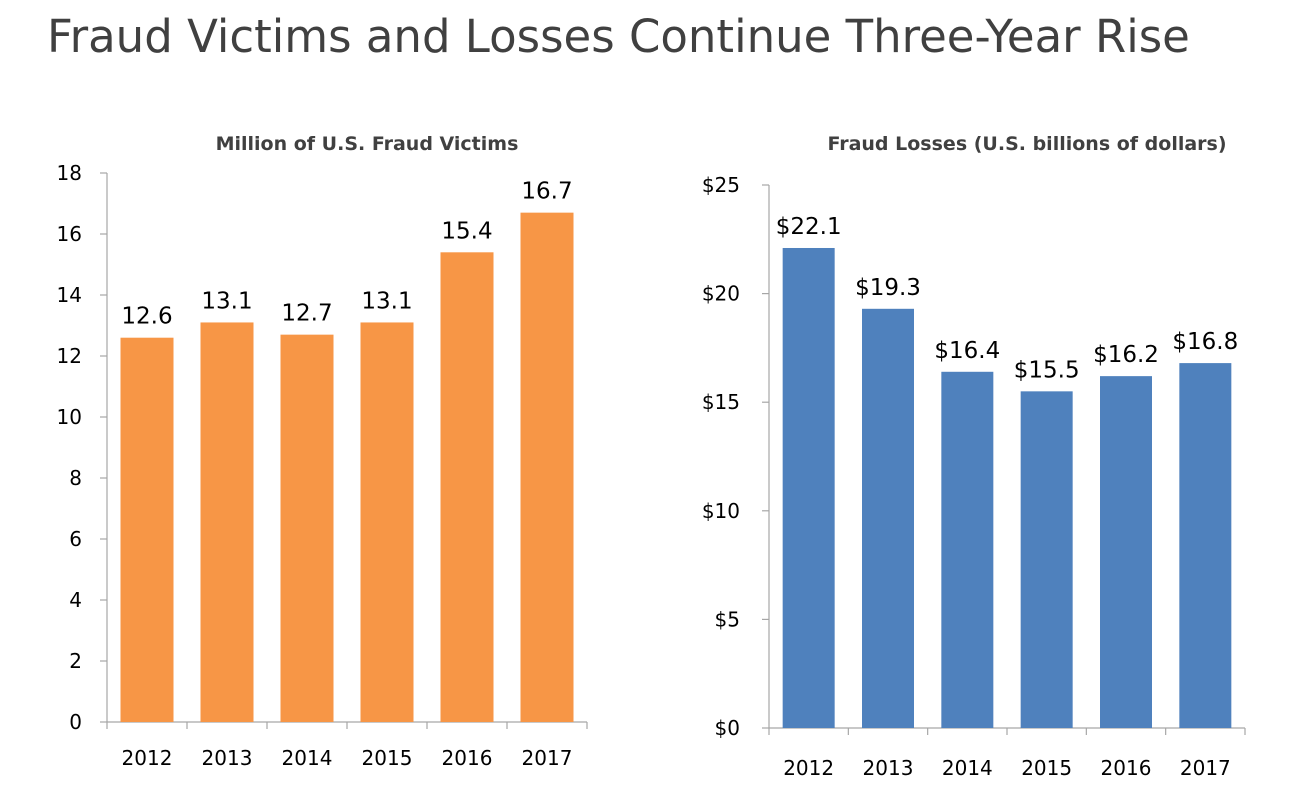 Image resolution: width=1300 pixels, height=794 pixels. Describe the element at coordinates (808, 487) in the screenshot. I see `losses-bar-2012` at that location.